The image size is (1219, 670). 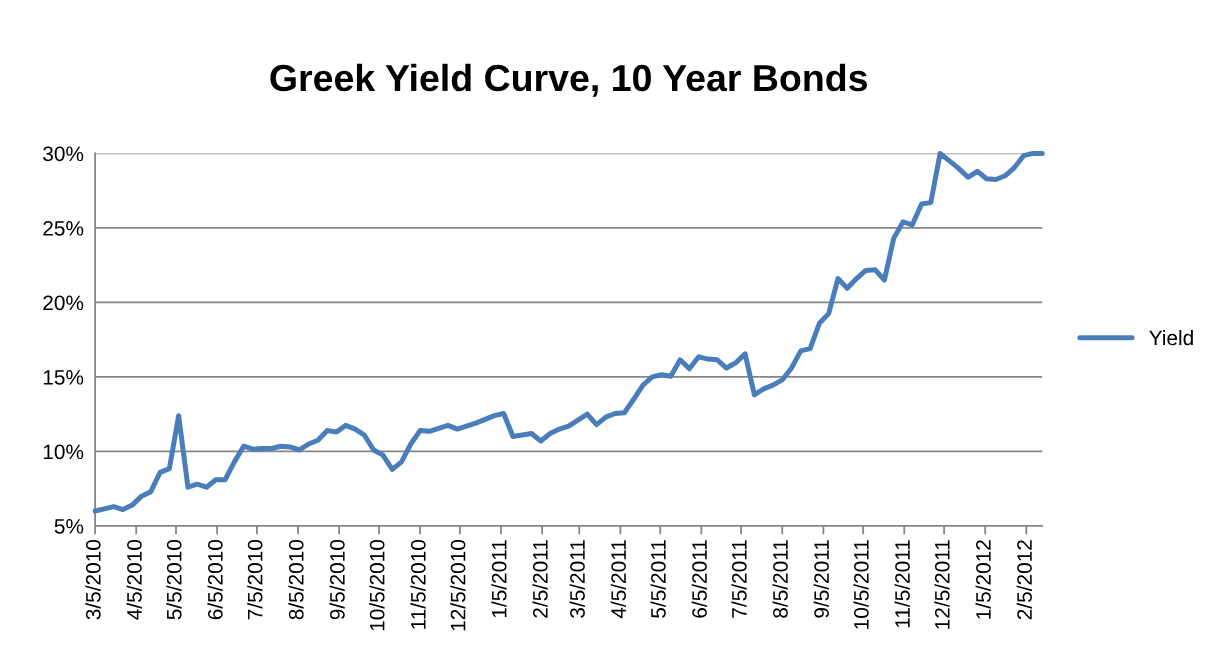 I want to click on x-tick-label: 4/5/2010, so click(x=134, y=579).